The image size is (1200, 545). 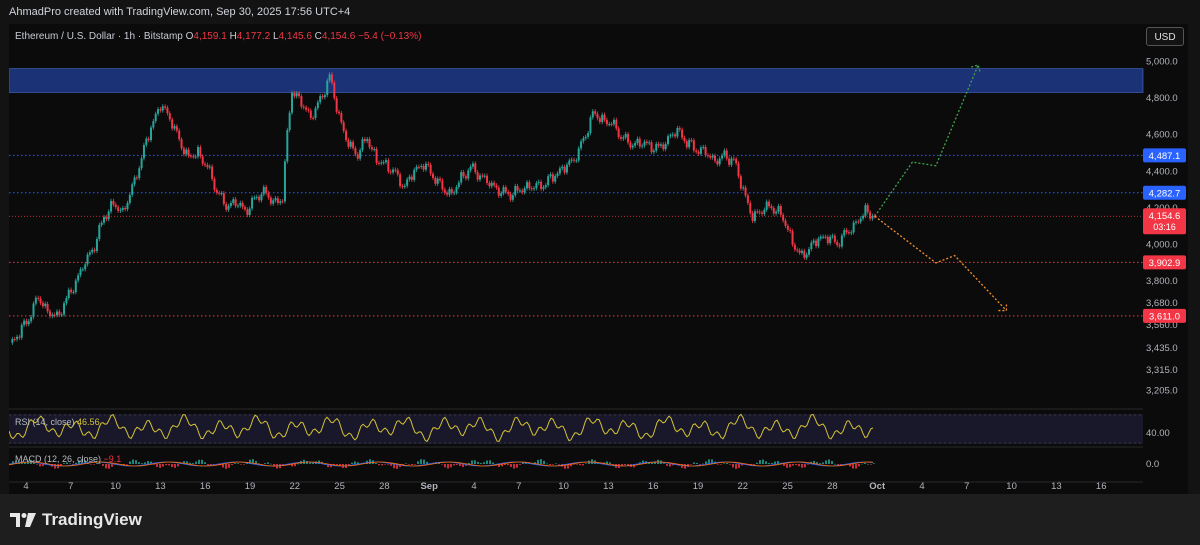 What do you see at coordinates (926, 140) in the screenshot?
I see `bullish-projection` at bounding box center [926, 140].